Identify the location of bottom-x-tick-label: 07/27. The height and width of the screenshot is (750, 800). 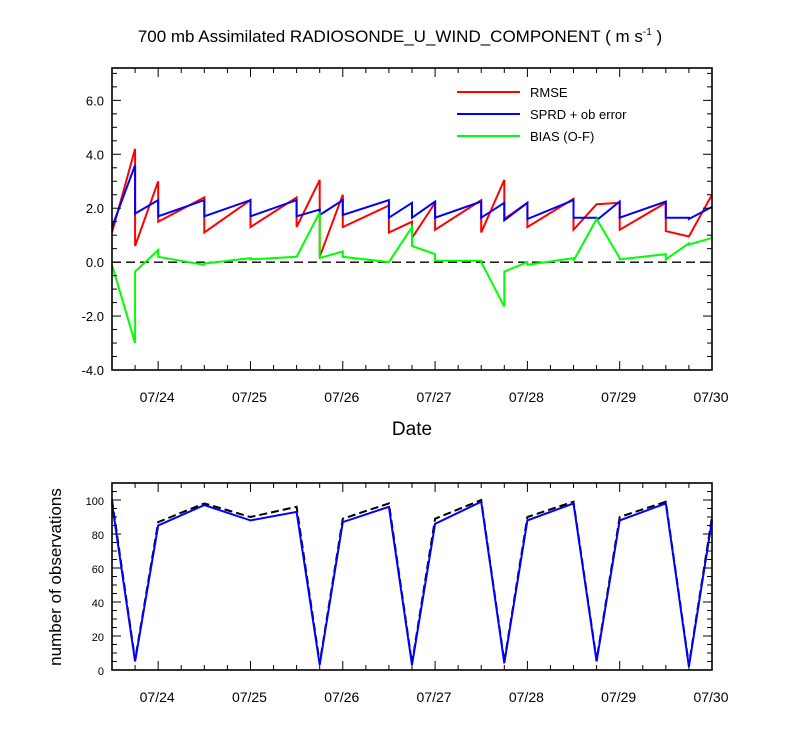
(434, 697).